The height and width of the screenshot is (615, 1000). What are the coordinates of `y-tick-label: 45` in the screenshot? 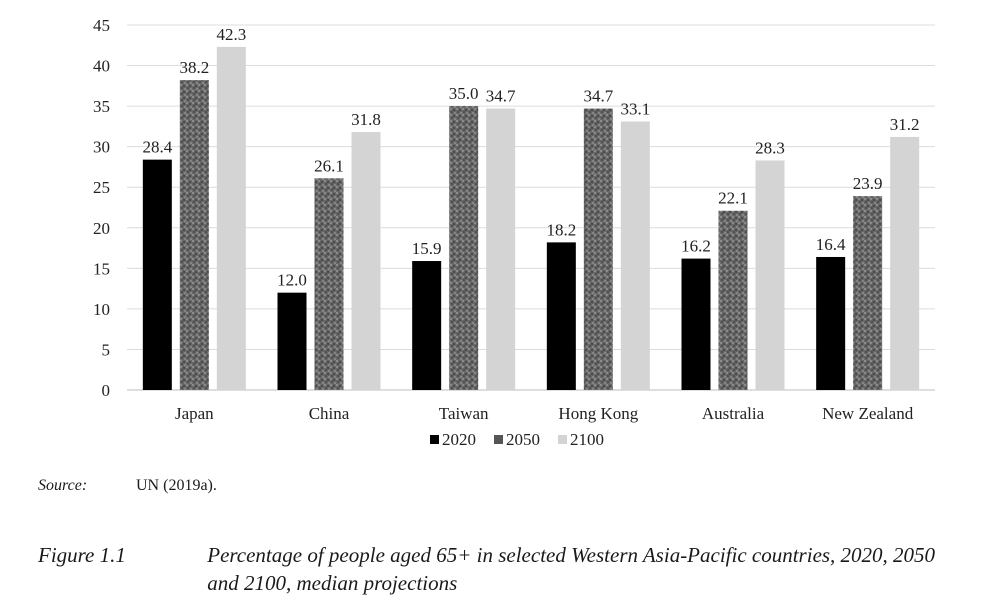 It's located at (101, 25).